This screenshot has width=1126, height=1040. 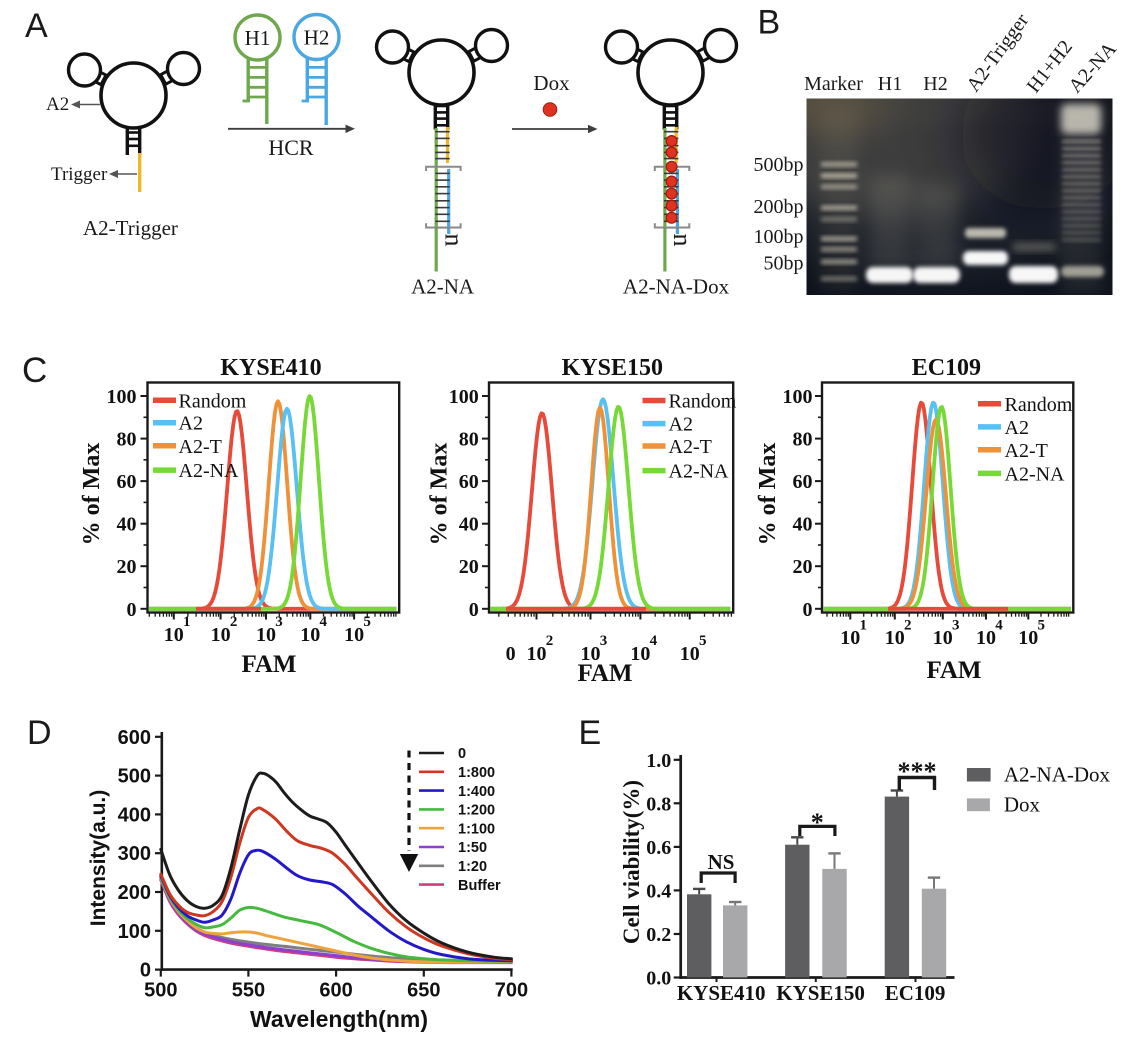 I want to click on svg-text: 300, so click(x=134, y=854).